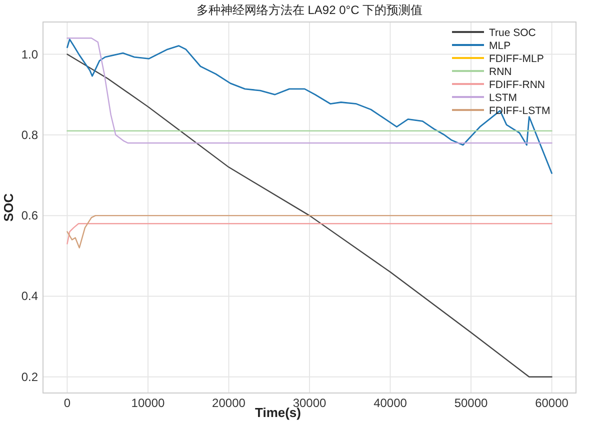 The height and width of the screenshot is (421, 590). What do you see at coordinates (471, 403) in the screenshot?
I see `x-tick-label: 50000` at bounding box center [471, 403].